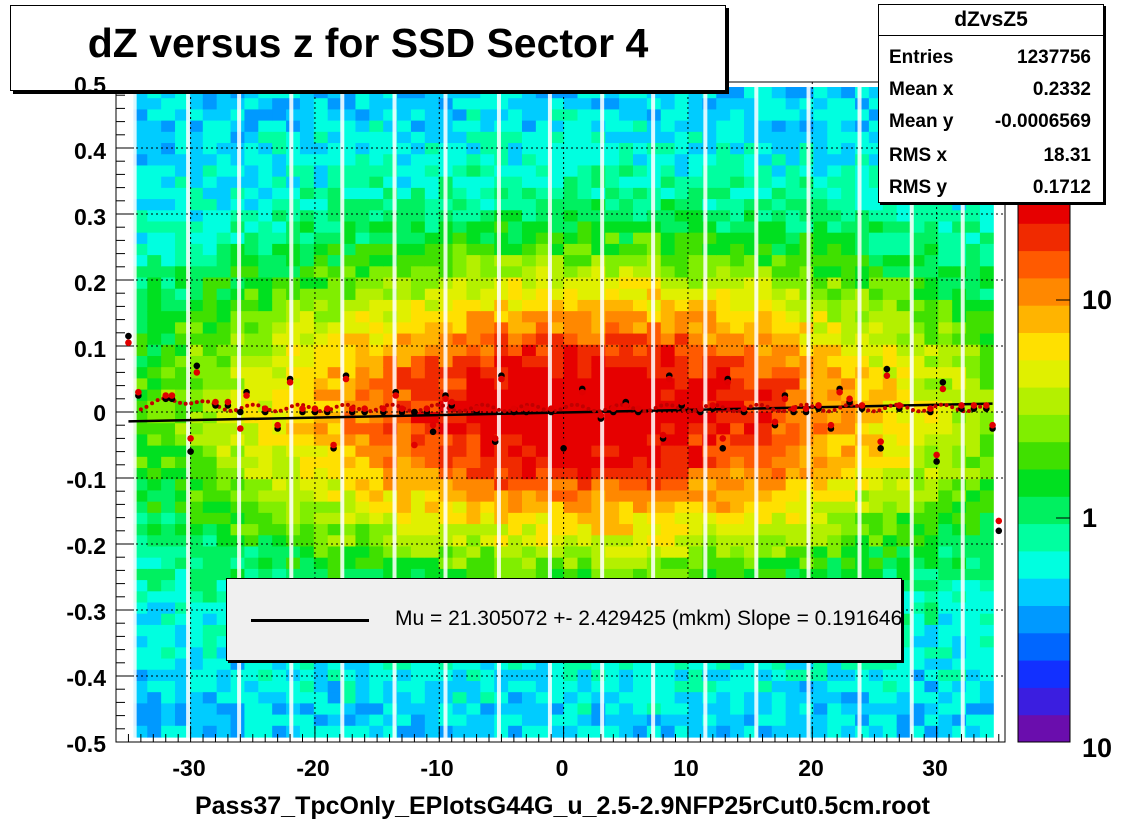  Describe the element at coordinates (310, 620) in the screenshot. I see `legend-line-swatch` at that location.